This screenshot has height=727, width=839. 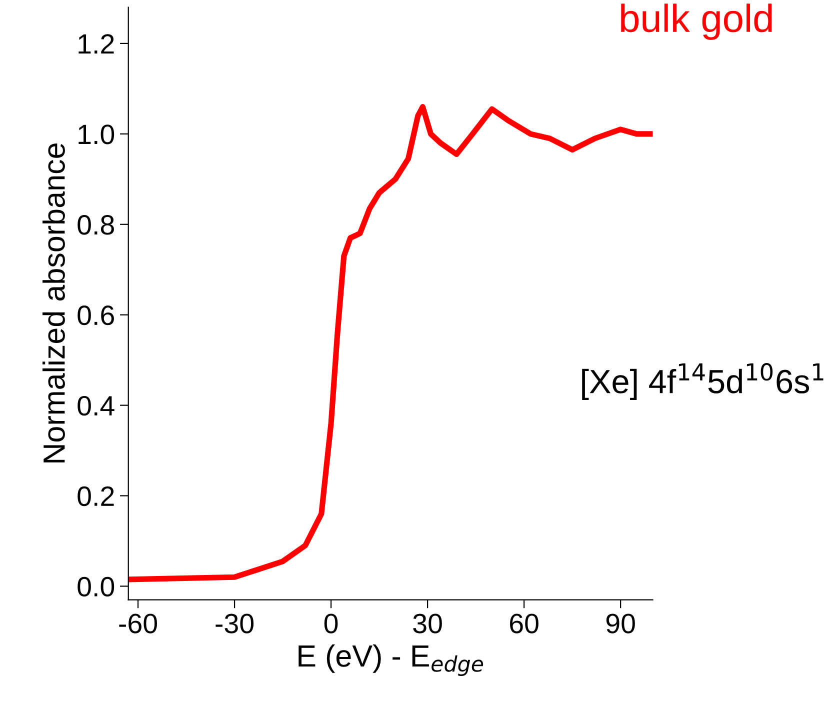 What do you see at coordinates (96, 225) in the screenshot?
I see `y-tick-label: 0.8` at bounding box center [96, 225].